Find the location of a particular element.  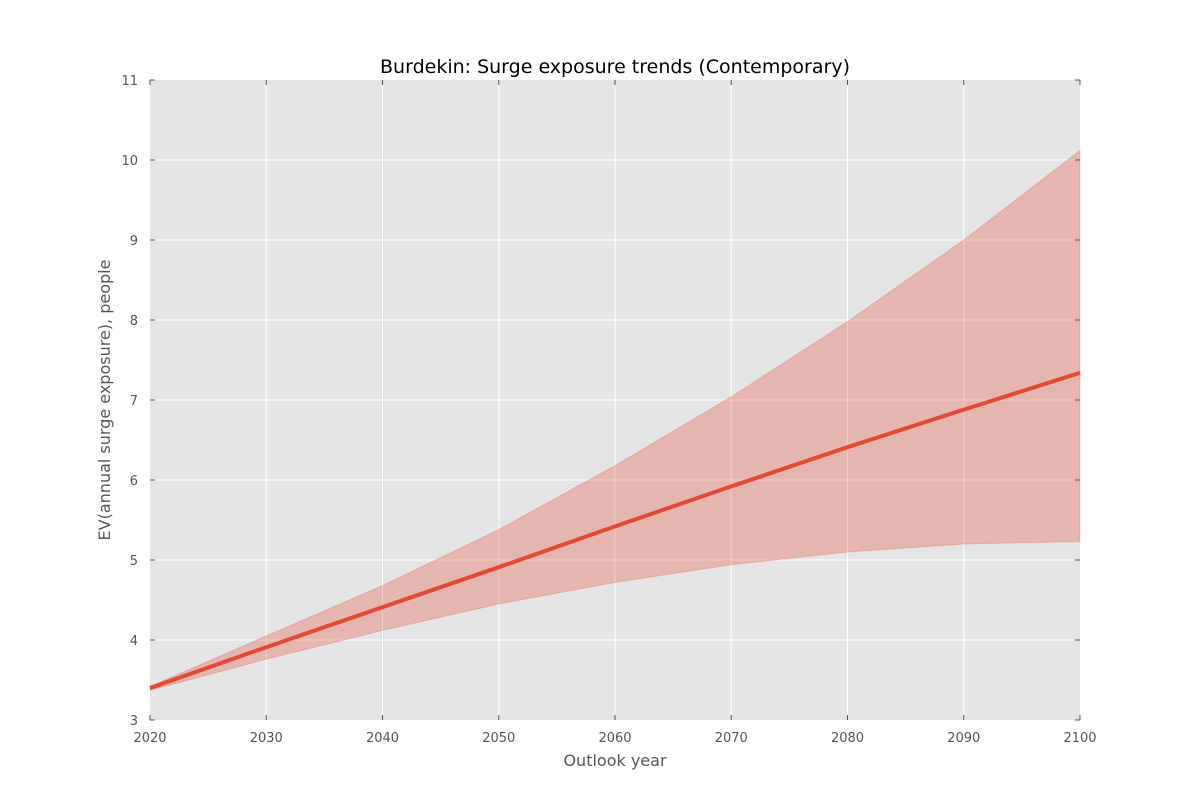

y-tick-label: 9 is located at coordinates (134, 241).